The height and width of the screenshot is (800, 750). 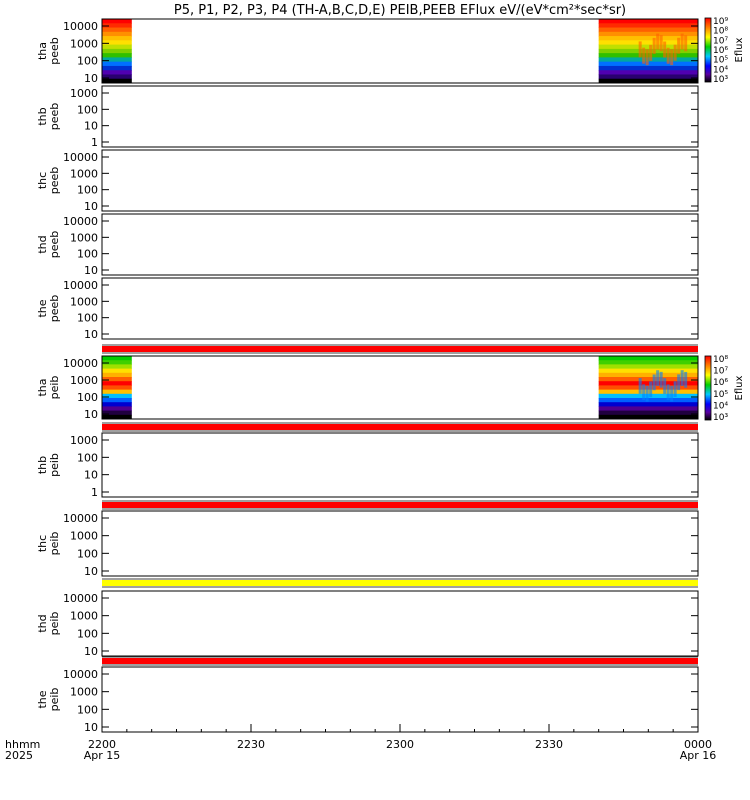 What do you see at coordinates (720, 51) in the screenshot?
I see `colorbar-tick-label: 10⁶` at bounding box center [720, 51].